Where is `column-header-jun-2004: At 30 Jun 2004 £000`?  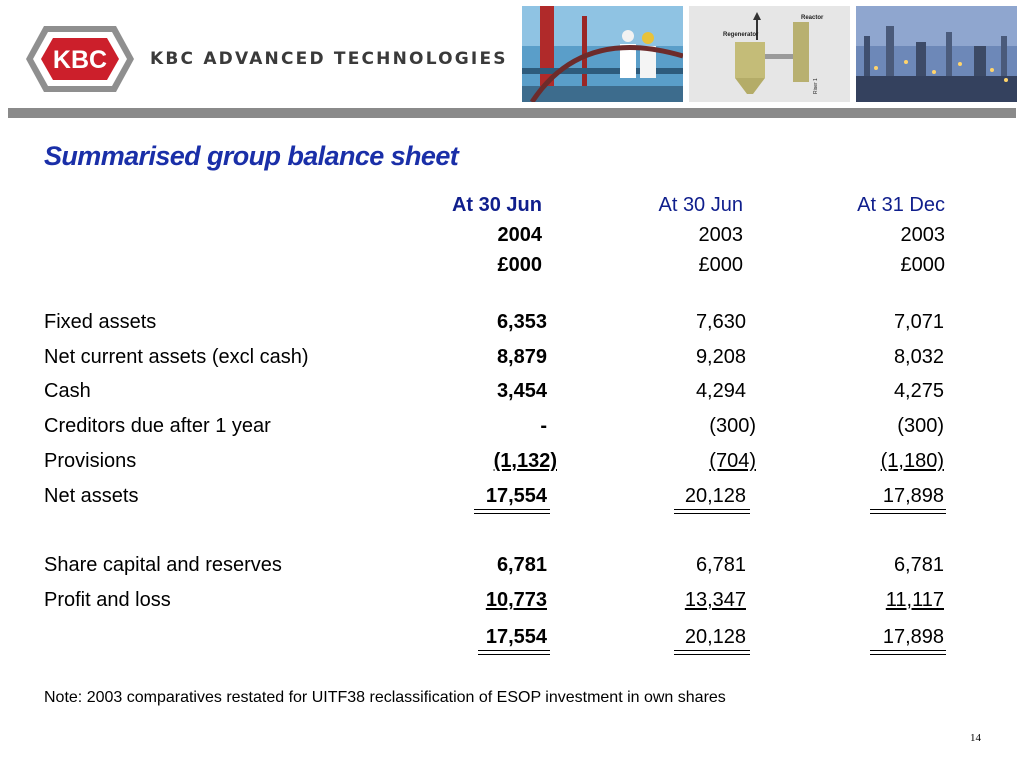 column-header-jun-2004: At 30 Jun 2004 £000 is located at coordinates (496, 235).